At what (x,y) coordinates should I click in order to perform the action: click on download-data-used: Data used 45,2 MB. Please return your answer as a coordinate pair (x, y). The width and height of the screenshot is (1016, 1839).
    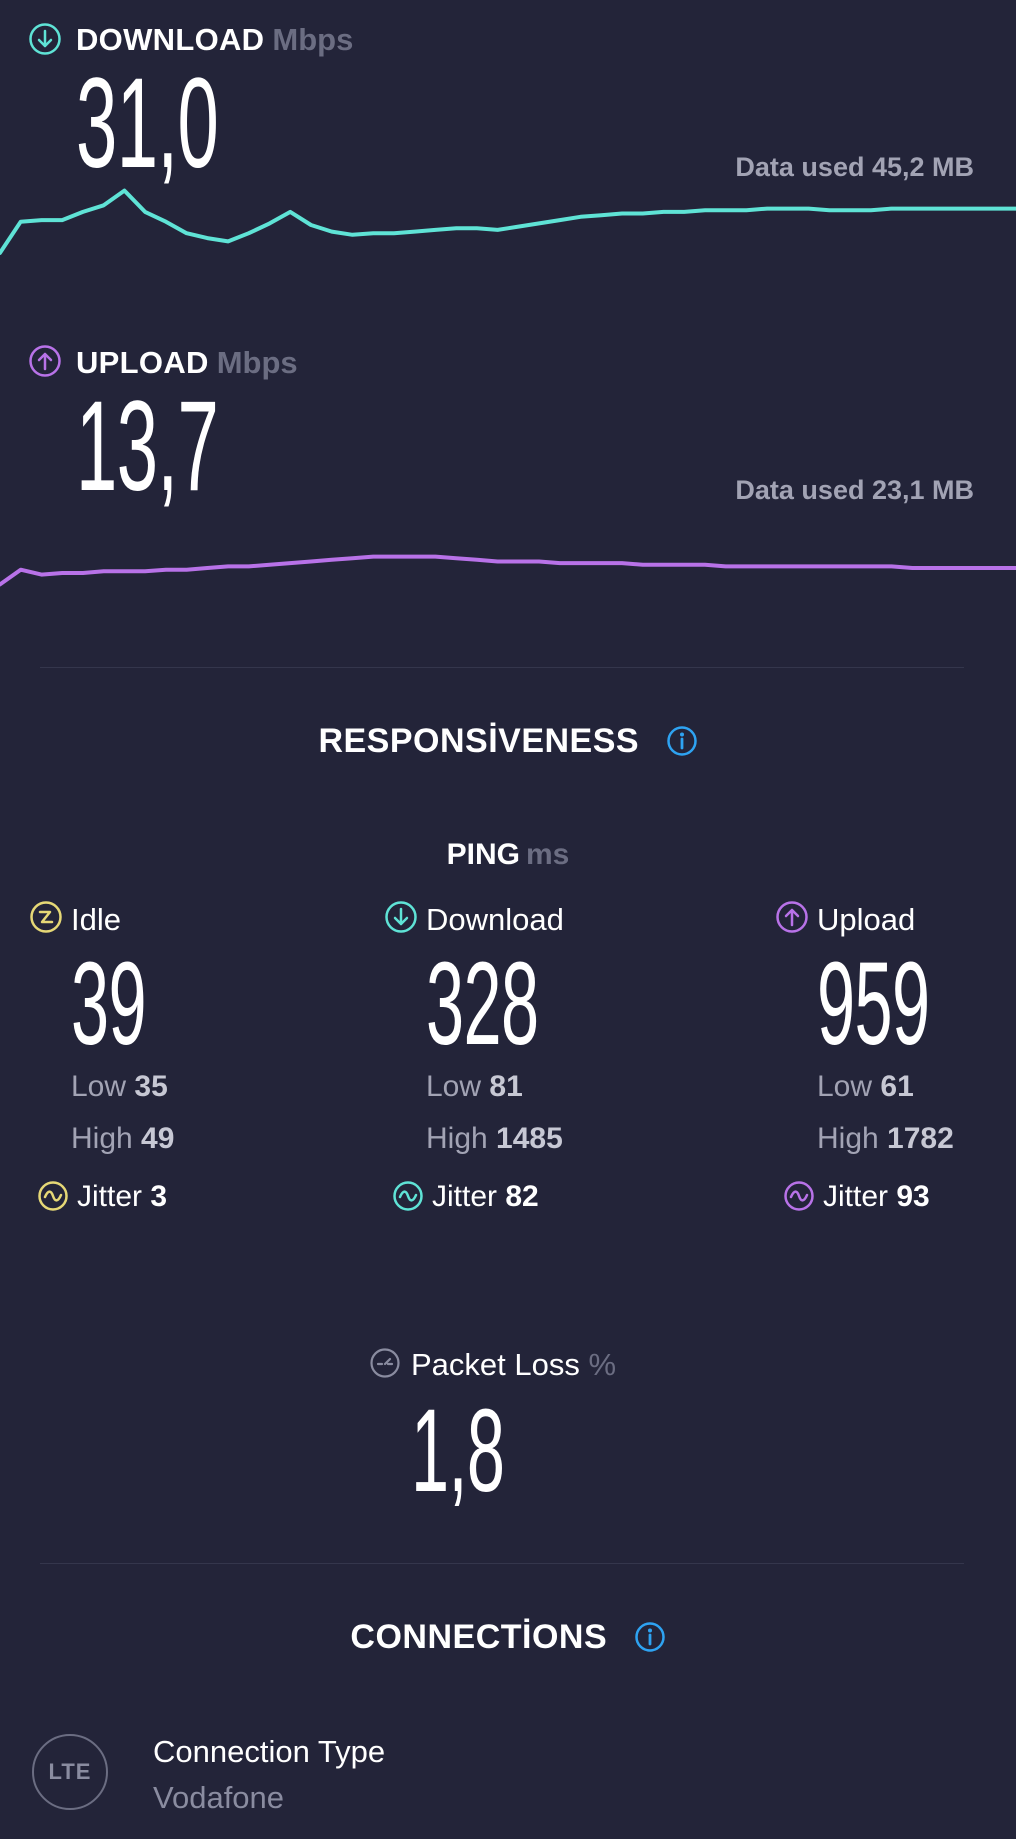
    Looking at the image, I should click on (854, 167).